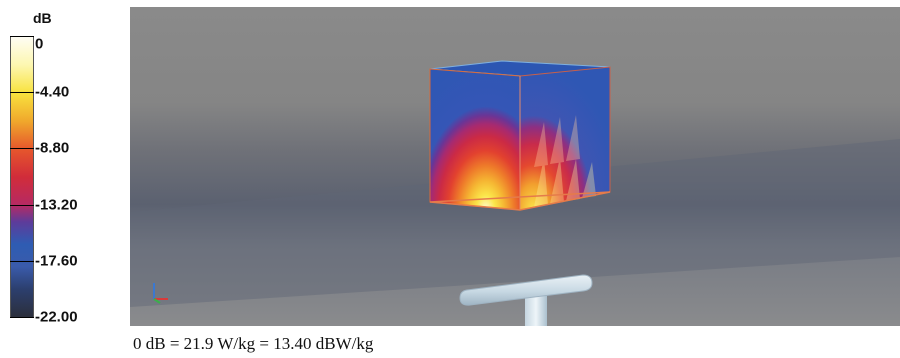 This screenshot has width=900, height=358. I want to click on color-scale-bar, so click(22, 177).